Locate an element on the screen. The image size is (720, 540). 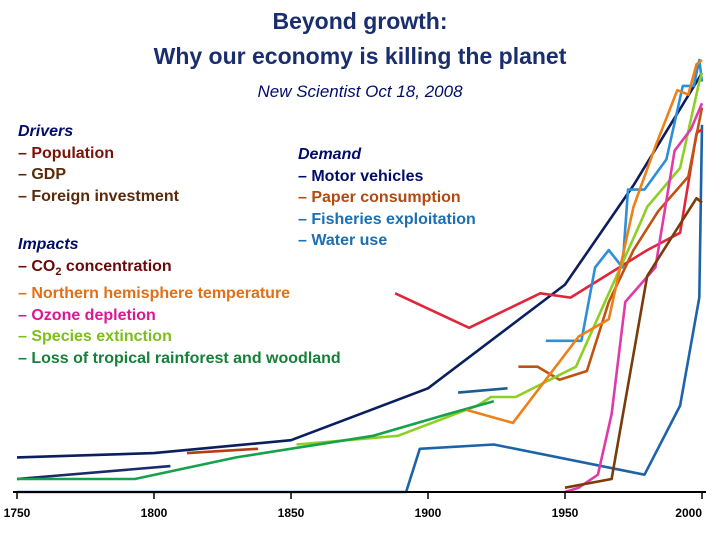
x-tick-label-4: 1950 is located at coordinates (565, 513).